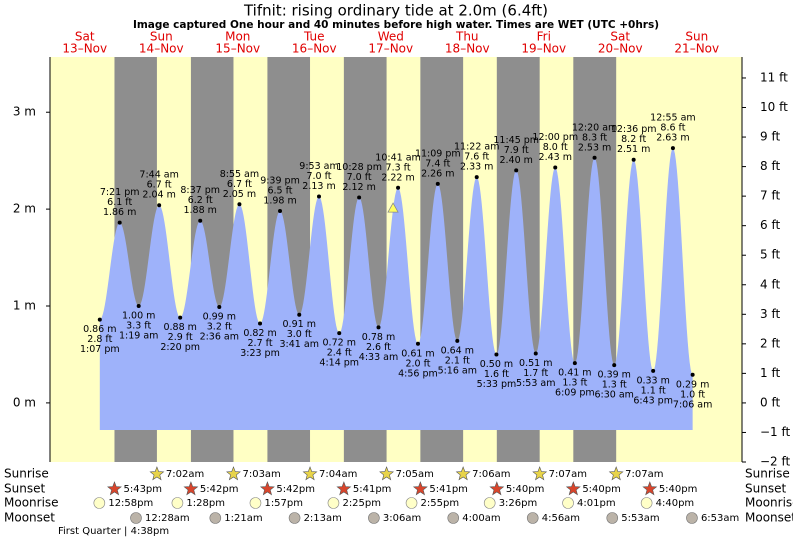  Describe the element at coordinates (142, 489) in the screenshot. I see `sunset-time: 5:43pm` at that location.